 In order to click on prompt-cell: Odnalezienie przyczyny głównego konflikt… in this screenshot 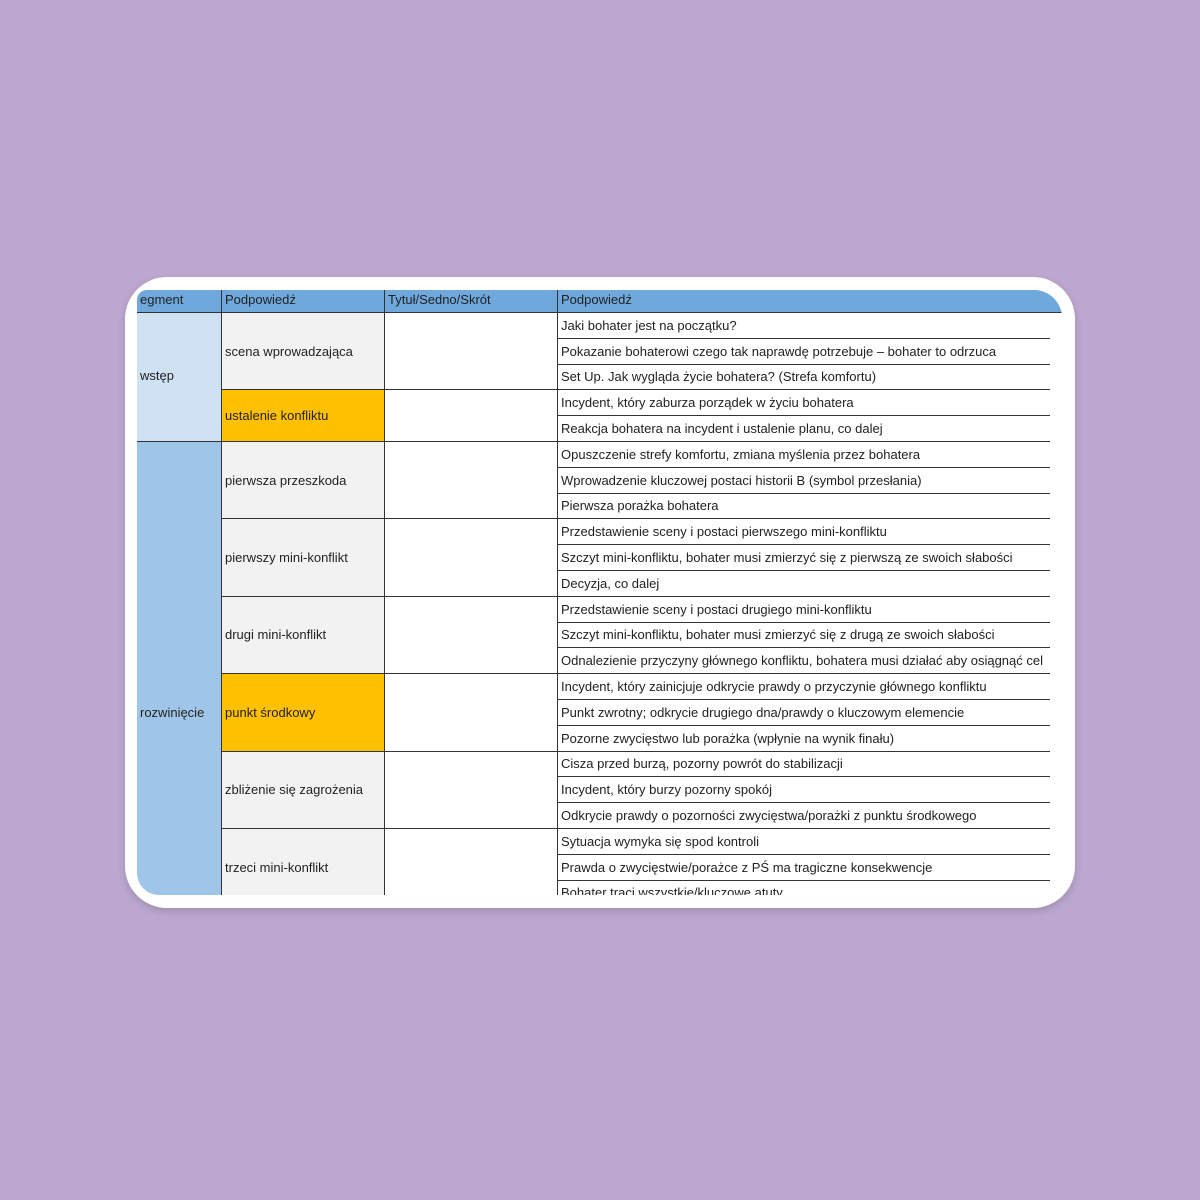, I will do `click(804, 661)`.